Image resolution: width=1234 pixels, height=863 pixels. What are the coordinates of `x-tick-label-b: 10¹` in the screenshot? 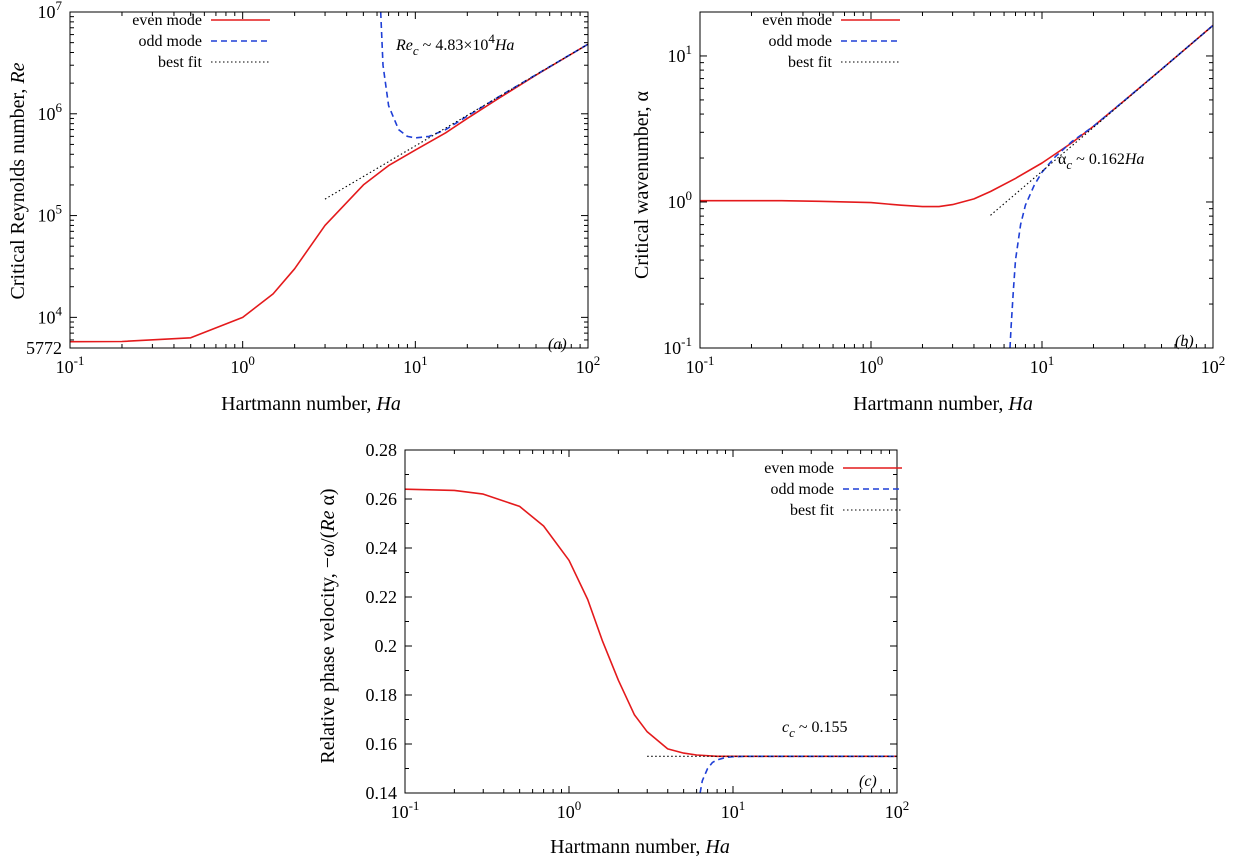 It's located at (1042, 365).